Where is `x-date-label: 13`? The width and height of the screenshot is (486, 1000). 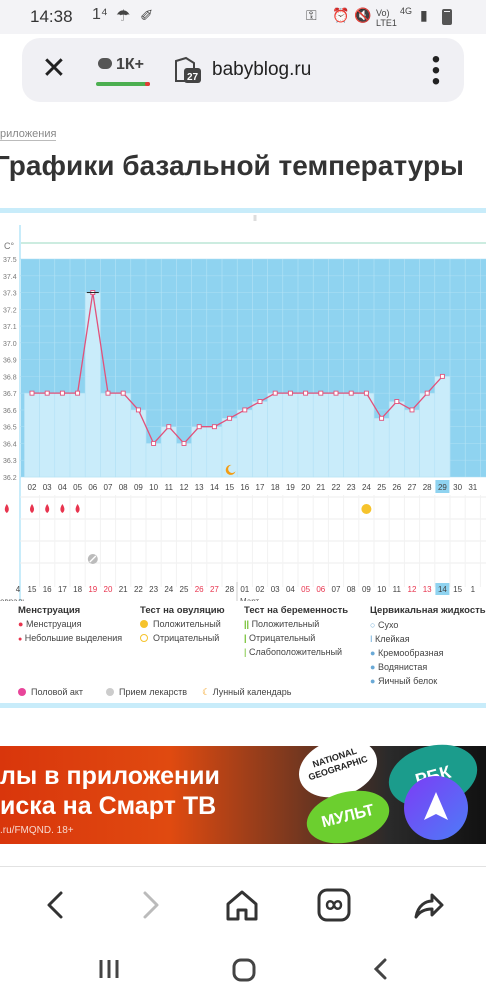 x-date-label: 13 is located at coordinates (427, 589).